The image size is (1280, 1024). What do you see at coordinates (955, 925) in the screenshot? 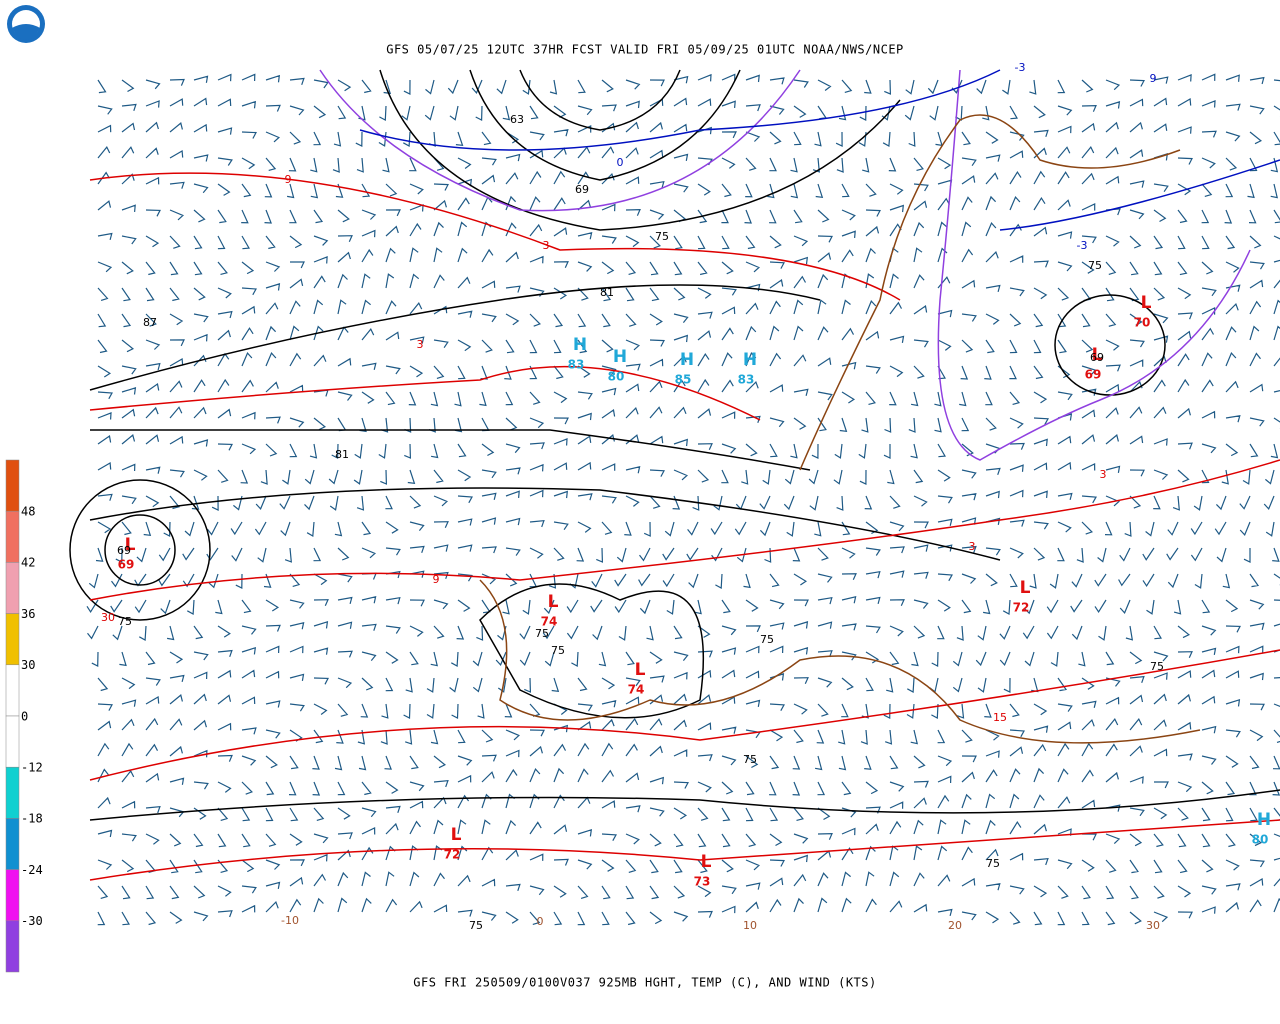
I see `grid-contour-label: 20` at bounding box center [955, 925].